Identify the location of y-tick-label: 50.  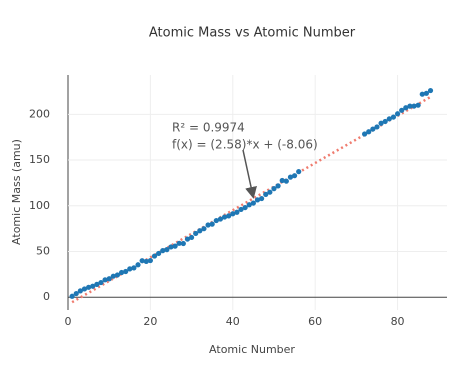
(43, 250).